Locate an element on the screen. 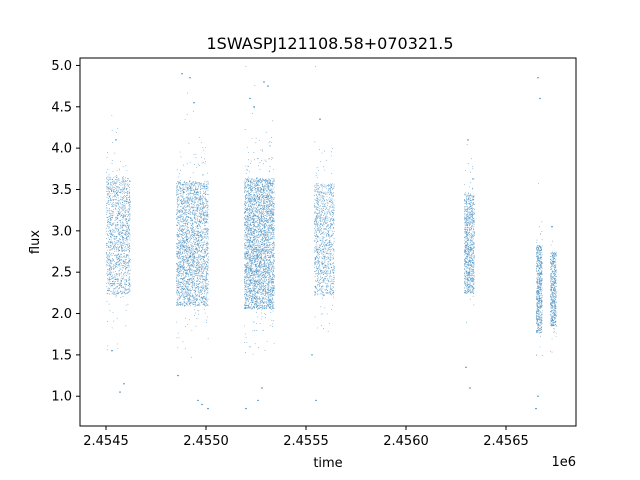 The image size is (640, 480). x-tick-label: 2.4545 is located at coordinates (106, 441).